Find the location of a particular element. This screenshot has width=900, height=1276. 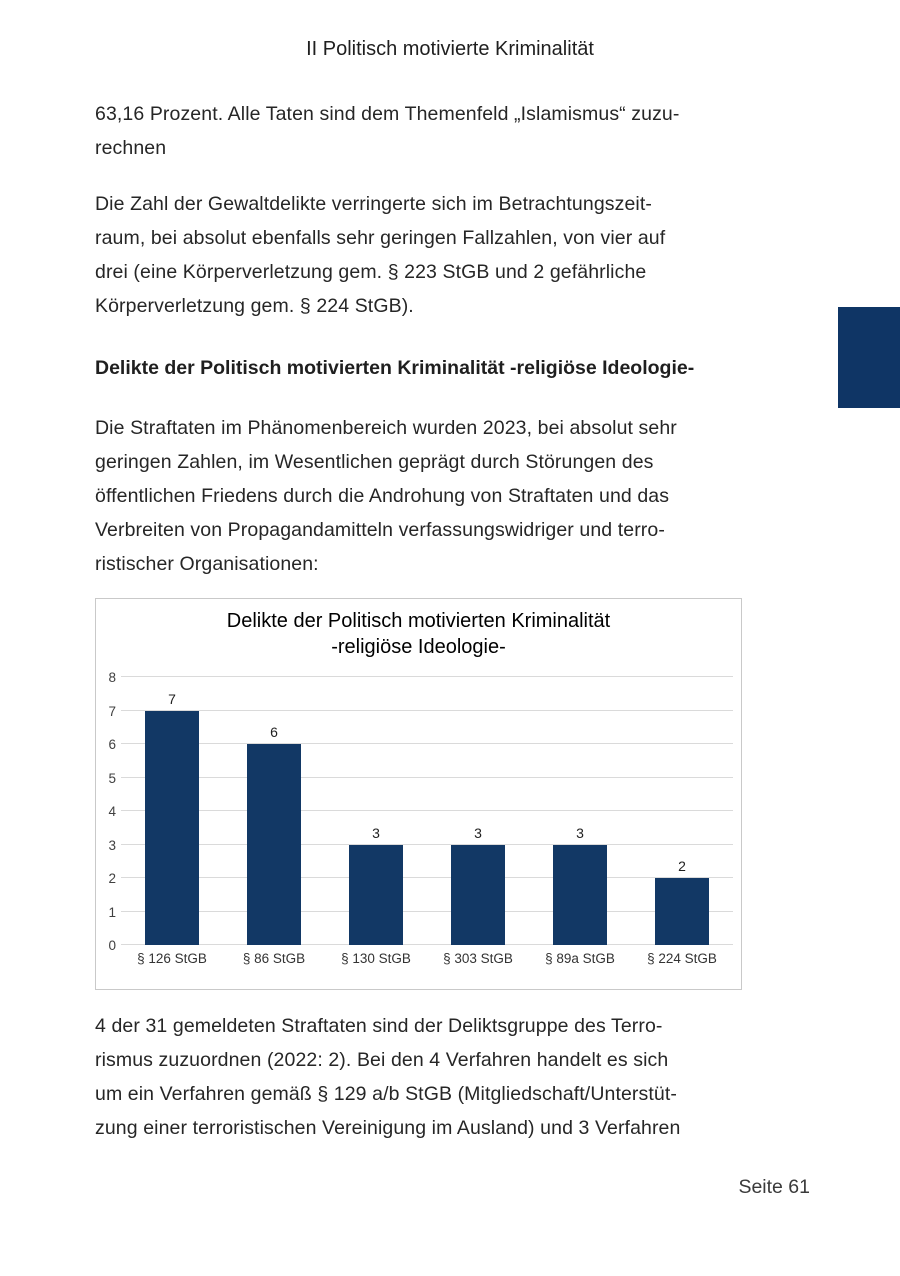

y-axis-tick-label: 8 is located at coordinates (112, 677).